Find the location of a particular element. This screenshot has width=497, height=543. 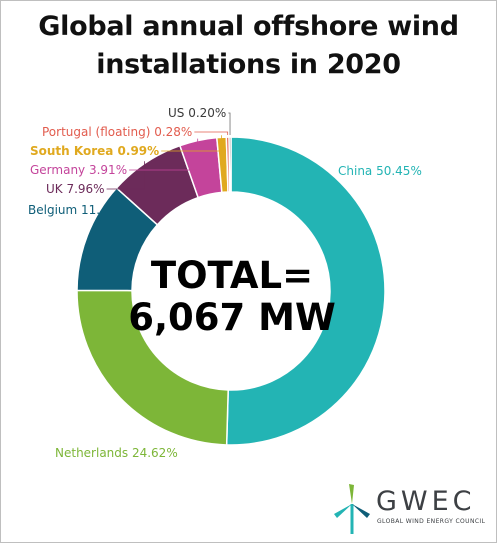

slice-label-6: South Korea 0.99% is located at coordinates (94, 151).